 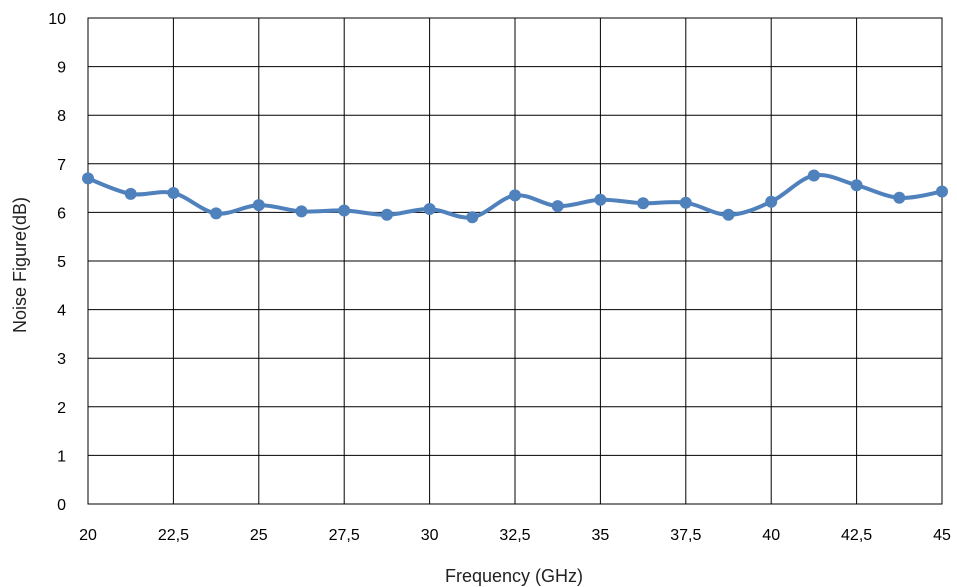 I want to click on x-tick-label: 42,5, so click(x=856, y=535).